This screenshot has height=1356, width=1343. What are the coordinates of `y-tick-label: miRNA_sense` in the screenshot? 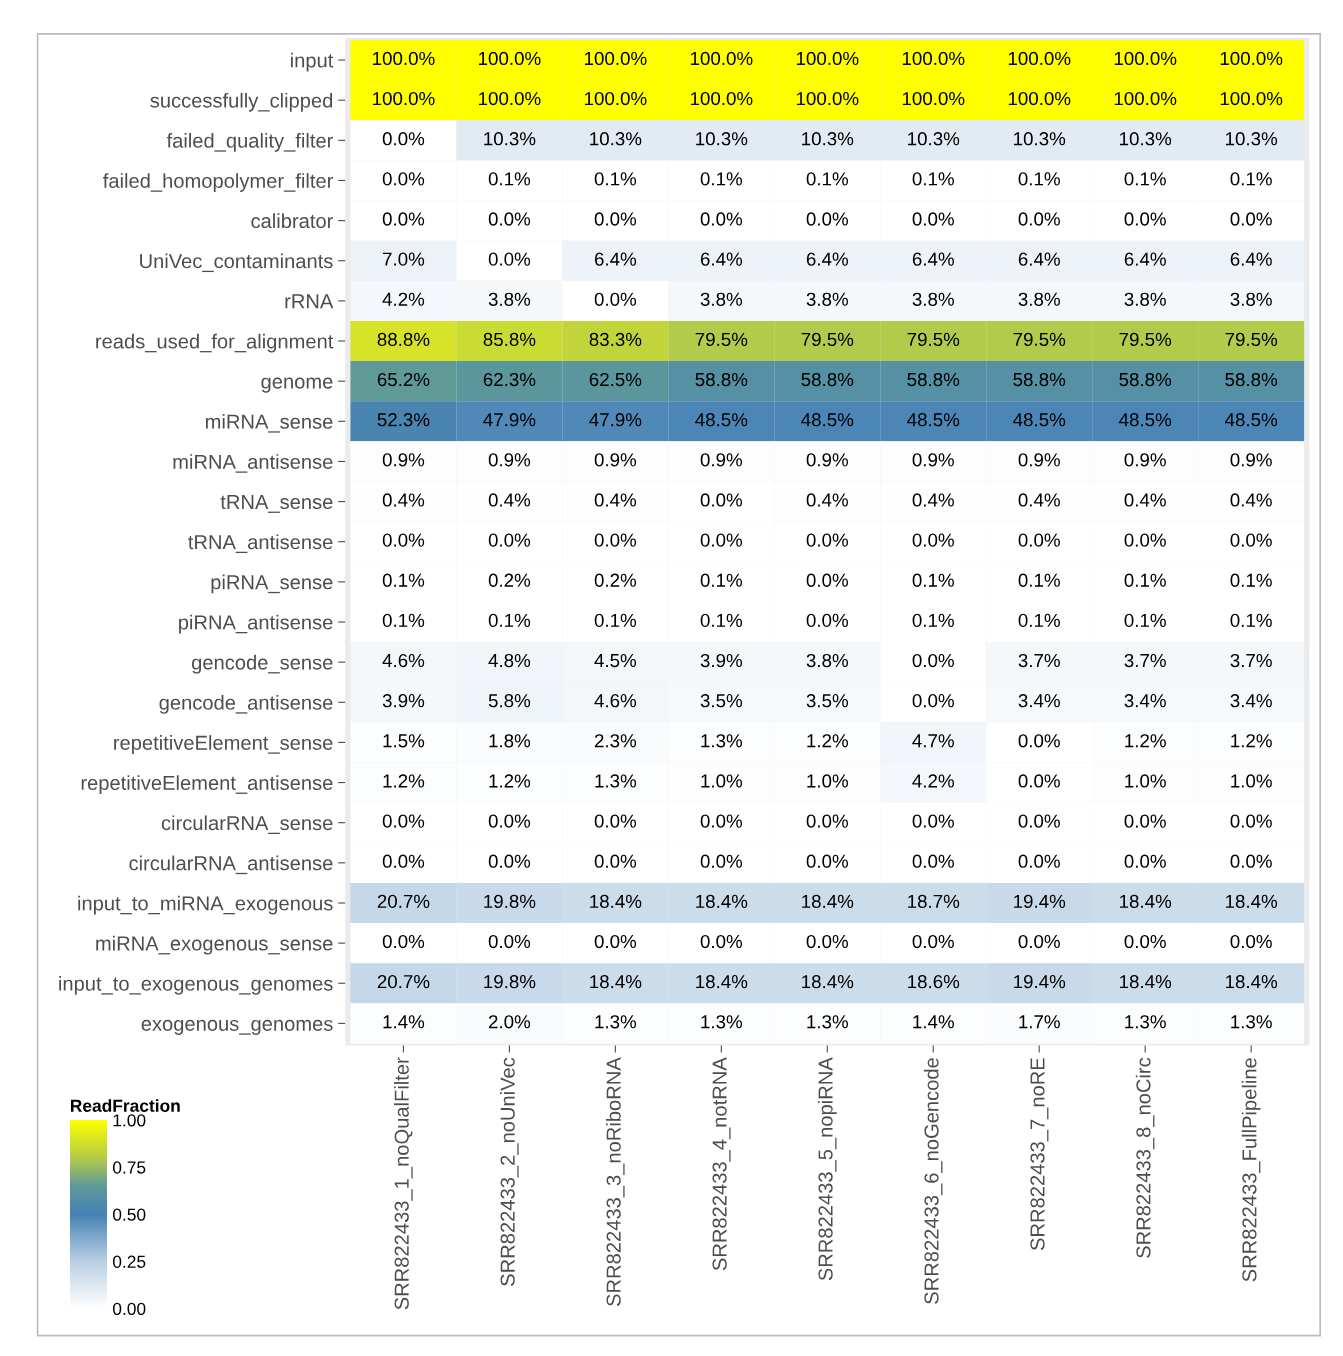 It's located at (269, 423).